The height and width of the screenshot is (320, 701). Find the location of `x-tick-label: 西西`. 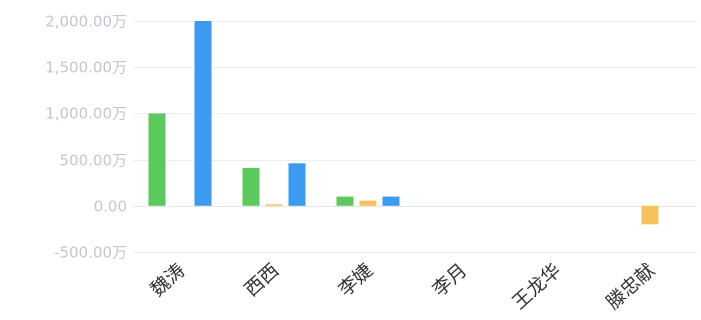

x-tick-label: 西西 is located at coordinates (261, 280).